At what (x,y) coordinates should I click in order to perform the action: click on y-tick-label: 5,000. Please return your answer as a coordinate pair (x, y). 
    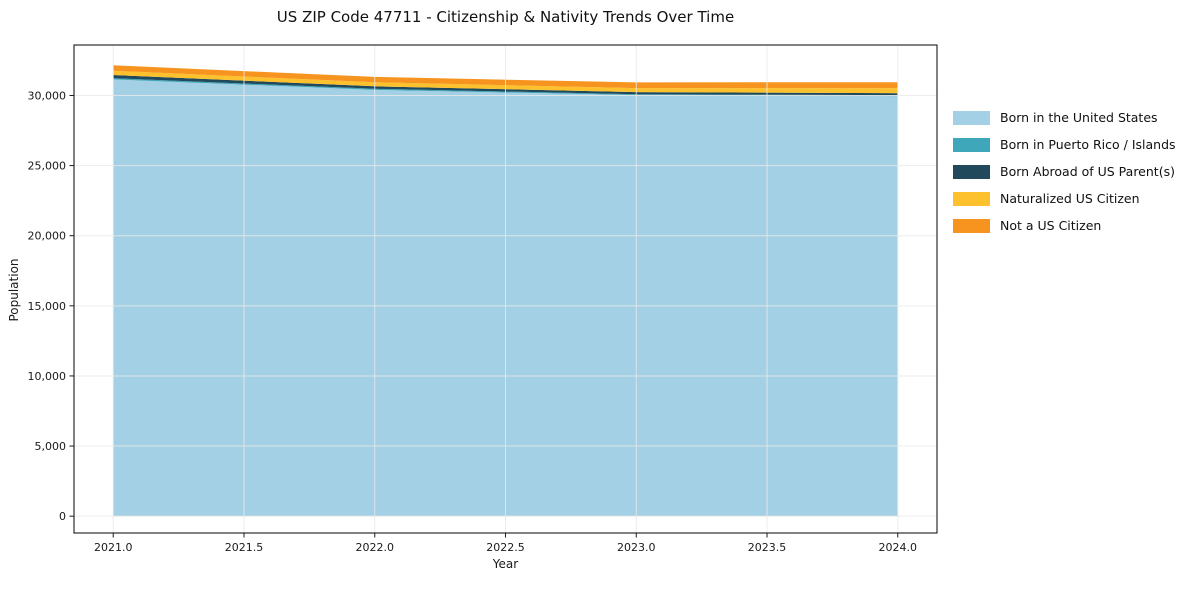
    Looking at the image, I should click on (51, 446).